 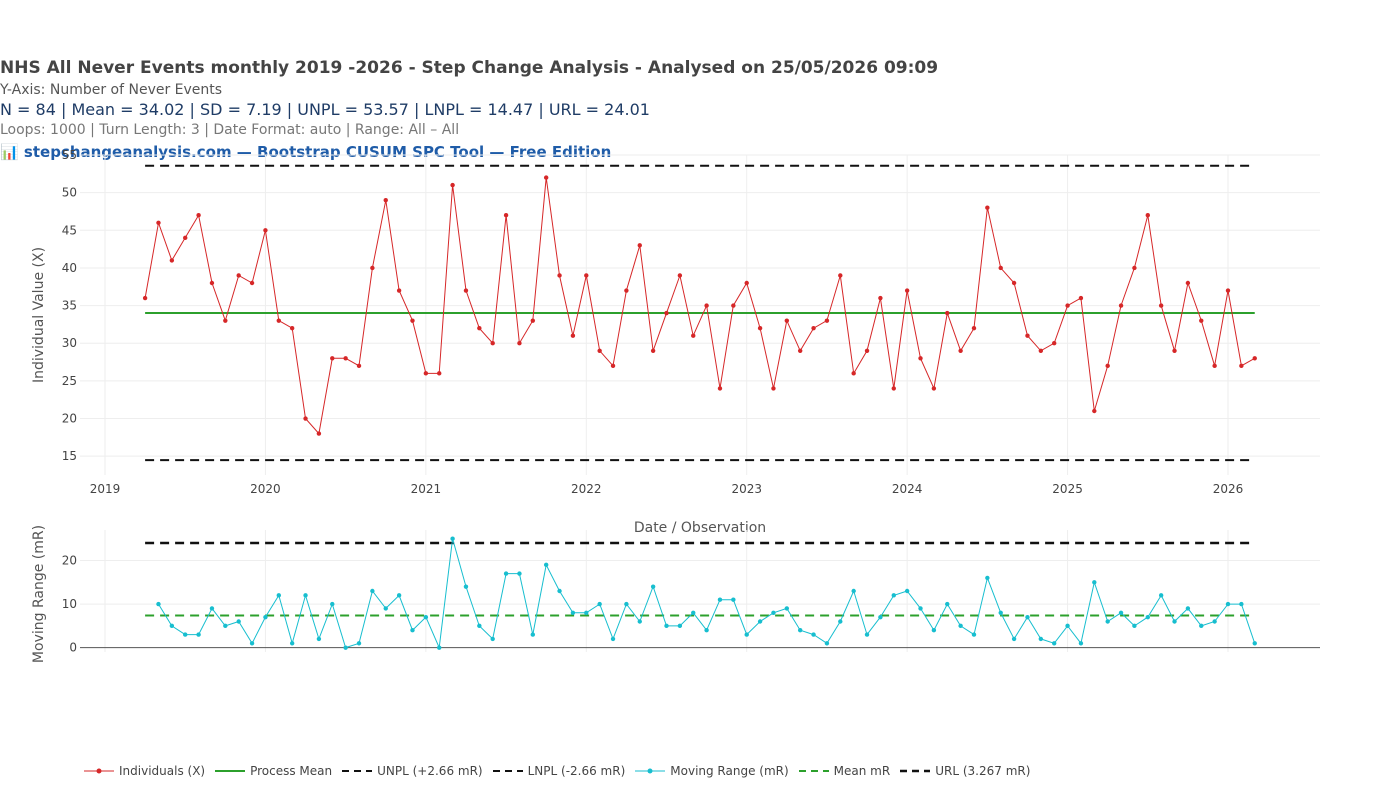 I want to click on x-tick-label: 2020, so click(x=265, y=489).